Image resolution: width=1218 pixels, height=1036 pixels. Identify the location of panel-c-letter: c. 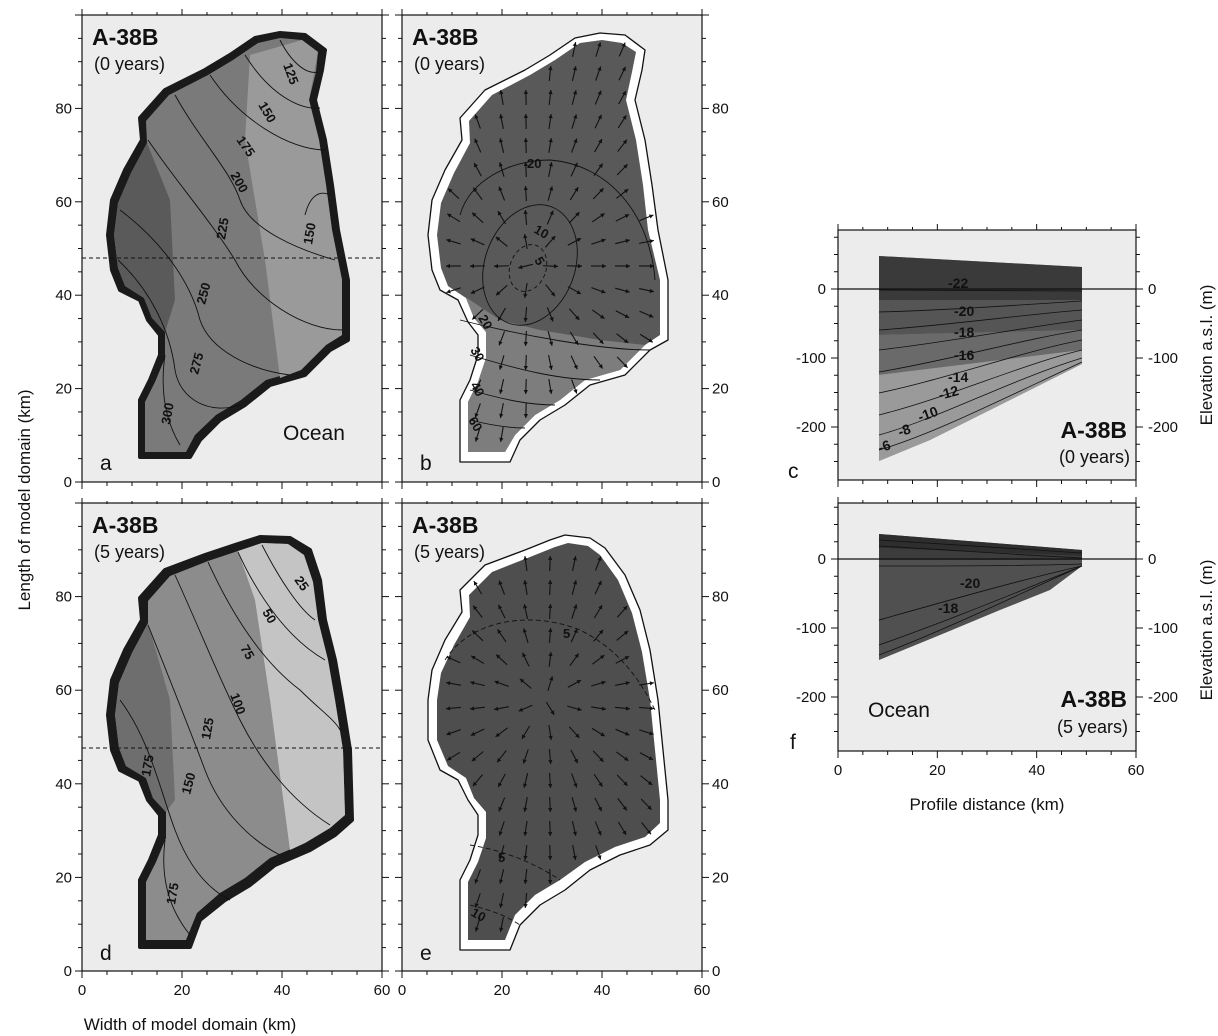
(793, 471).